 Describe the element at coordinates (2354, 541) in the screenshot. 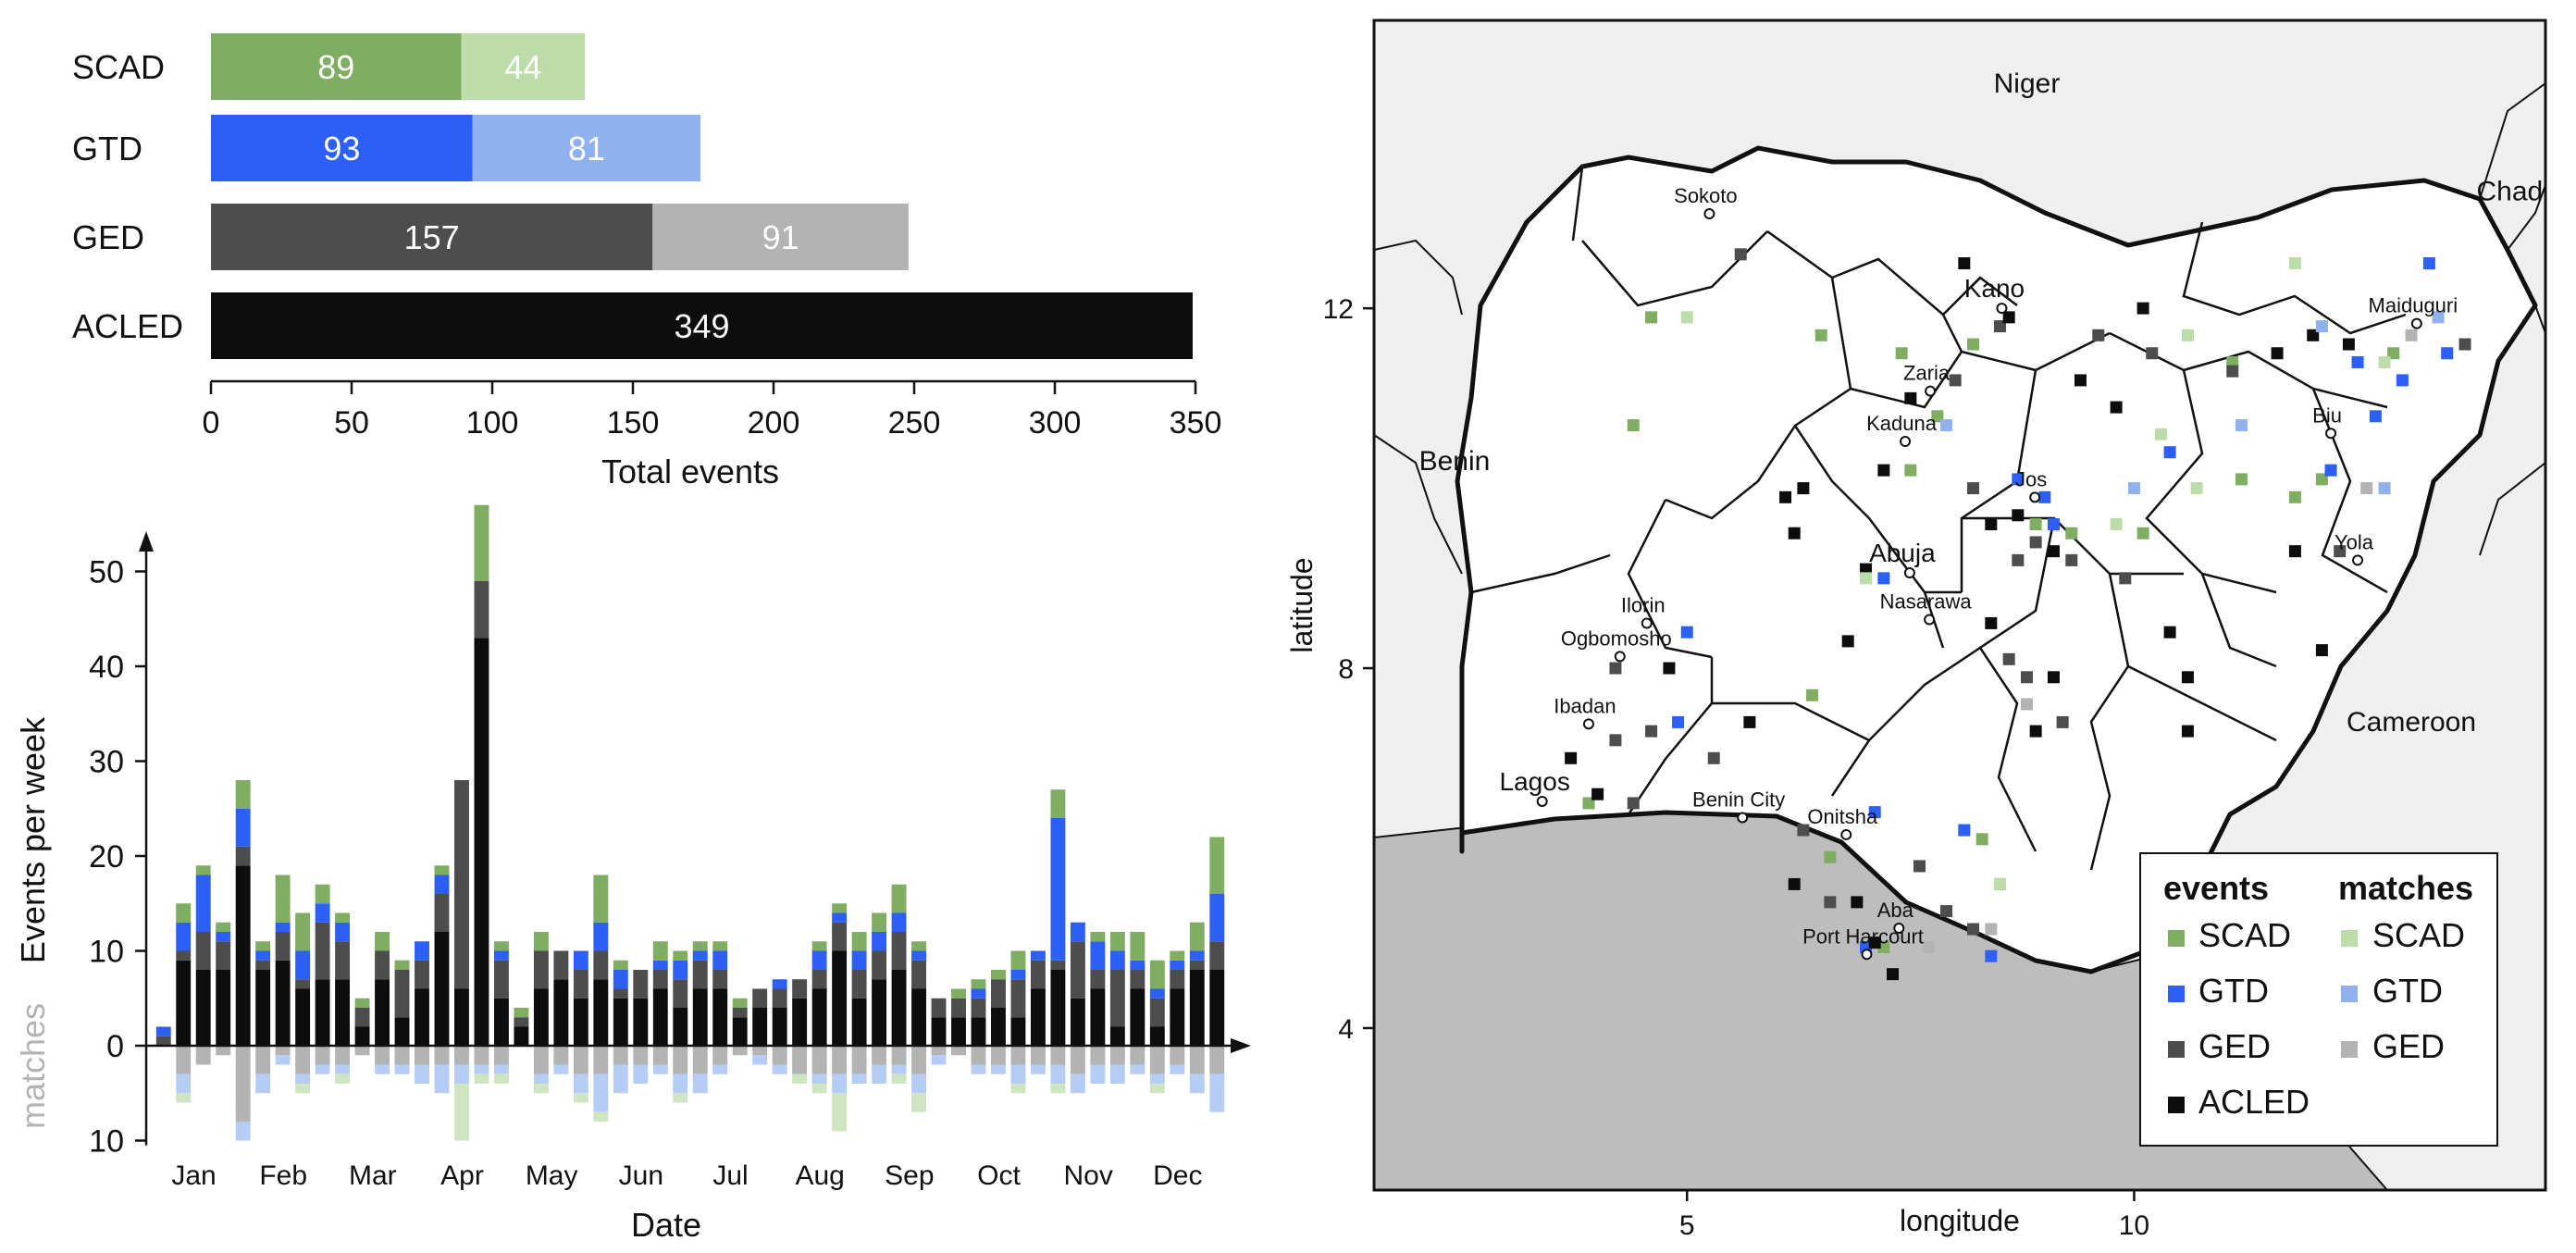

I see `city-label: Yola` at that location.